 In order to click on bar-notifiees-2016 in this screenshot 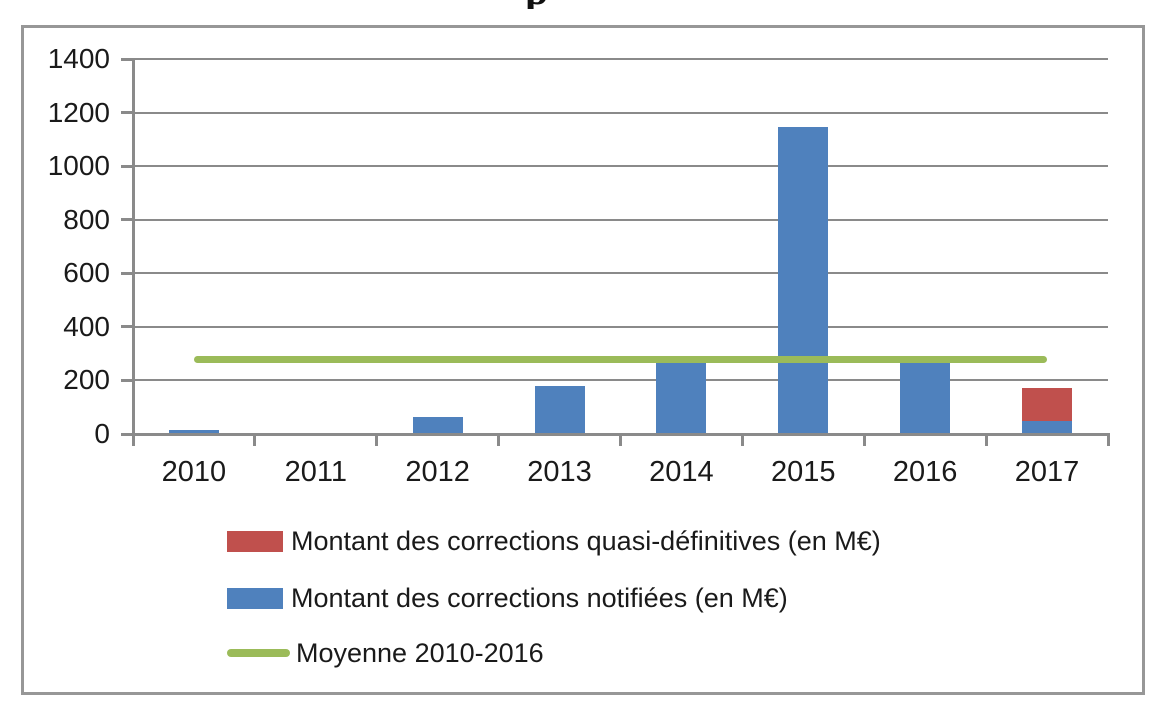, I will do `click(925, 398)`.